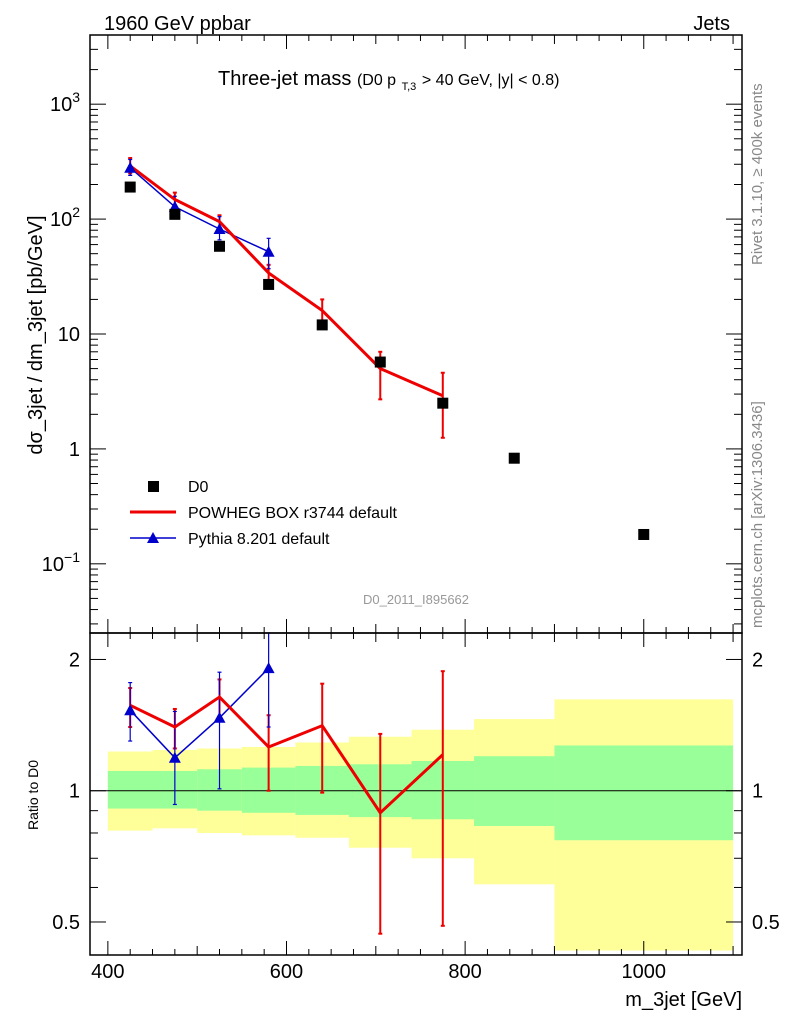 The image size is (786, 1024). I want to click on legend-label-data: D0, so click(198, 487).